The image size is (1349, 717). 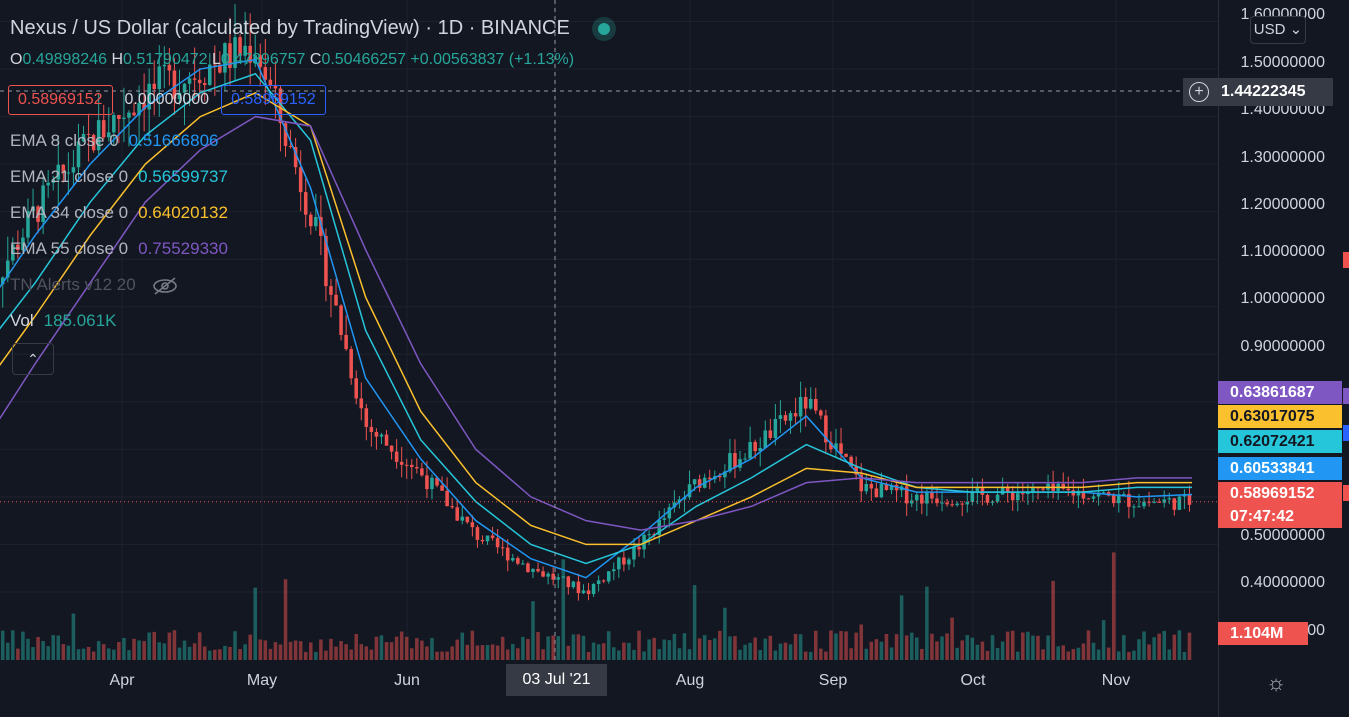 What do you see at coordinates (63, 320) in the screenshot?
I see `volume-legend: Vol 185.061K` at bounding box center [63, 320].